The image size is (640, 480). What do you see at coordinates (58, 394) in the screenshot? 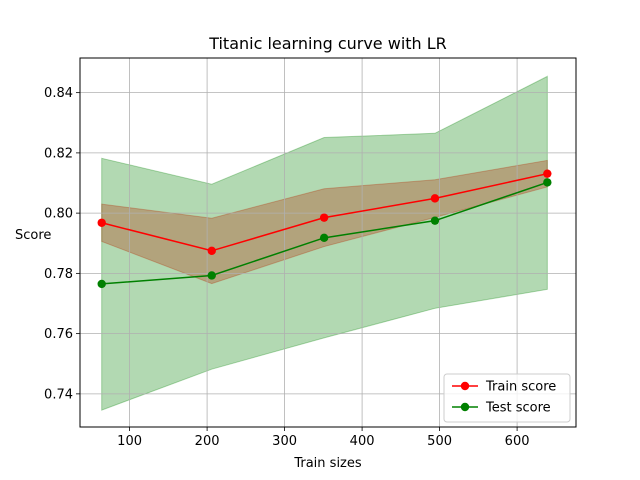
I see `y-tick-label: 0.74` at bounding box center [58, 394].